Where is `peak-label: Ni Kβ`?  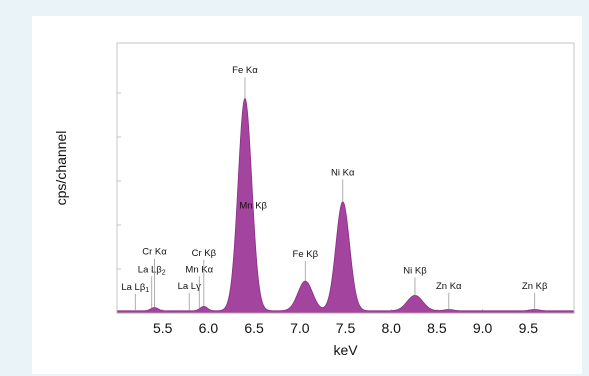
peak-label: Ni Kβ is located at coordinates (415, 270).